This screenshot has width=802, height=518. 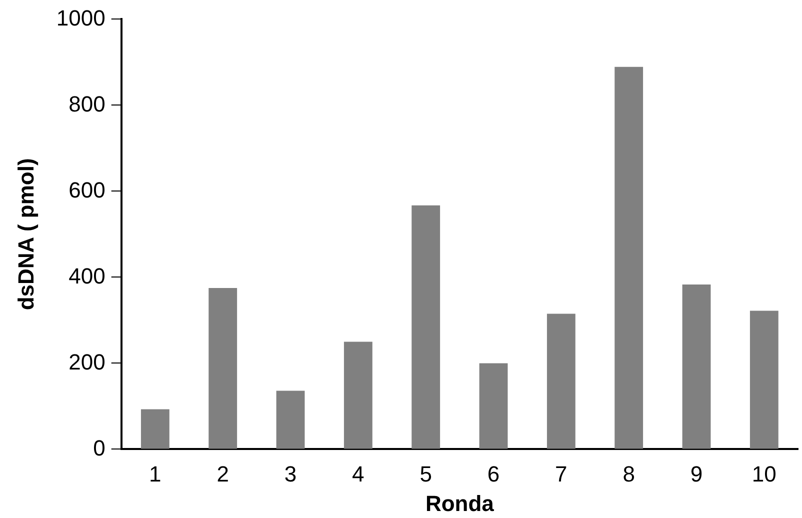 What do you see at coordinates (460, 503) in the screenshot?
I see `x-axis-title: Ronda` at bounding box center [460, 503].